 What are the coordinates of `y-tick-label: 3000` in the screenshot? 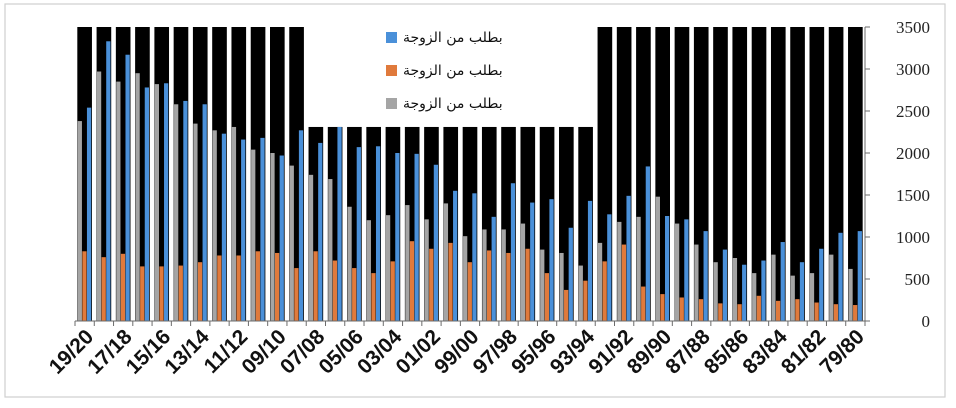 It's located at (913, 69).